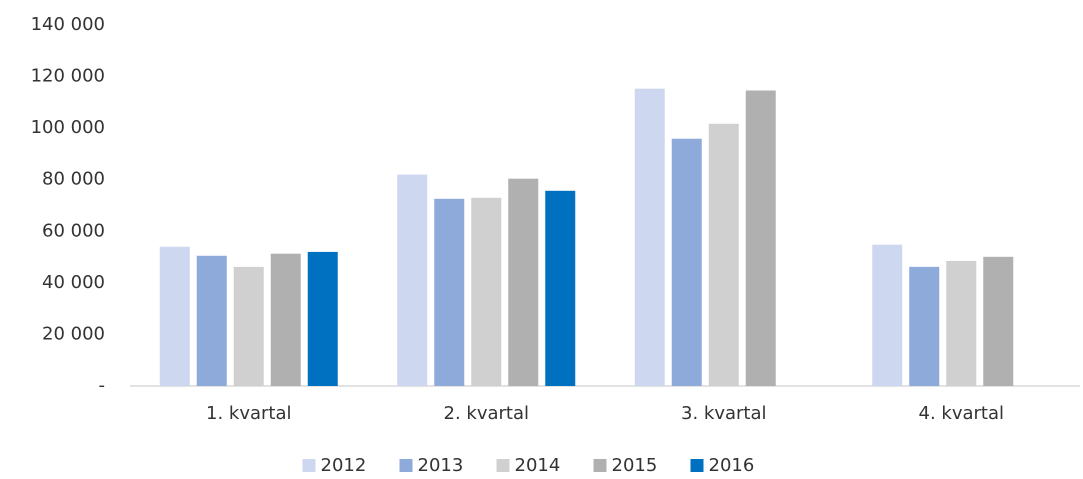  I want to click on y-tick-label: 100 000, so click(68, 127).